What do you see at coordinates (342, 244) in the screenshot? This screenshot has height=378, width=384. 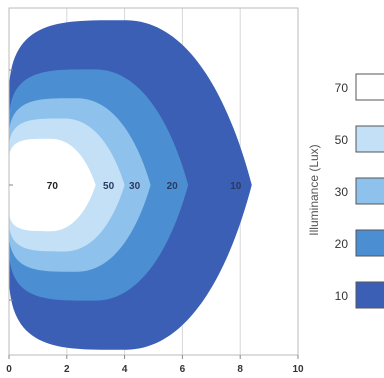 I see `legend-label-20: 20` at bounding box center [342, 244].